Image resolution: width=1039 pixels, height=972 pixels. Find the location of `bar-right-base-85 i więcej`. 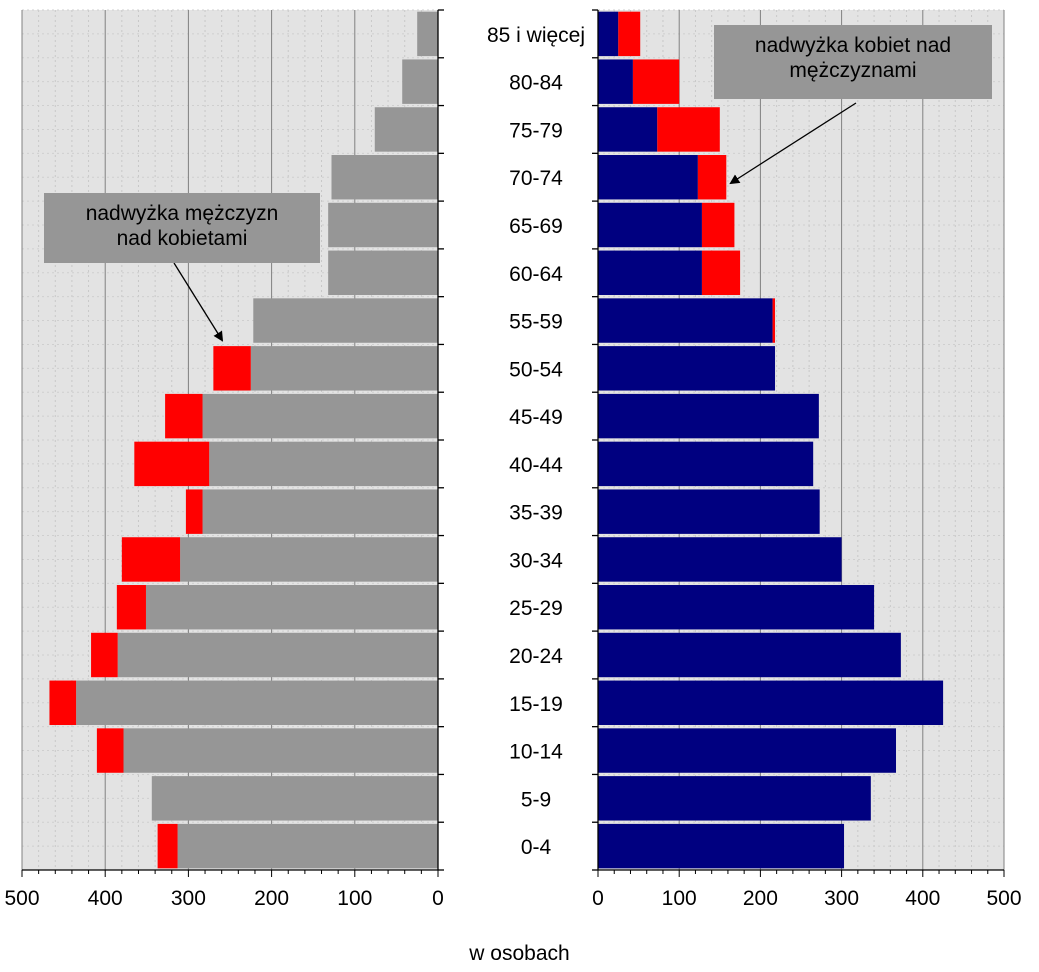

bar-right-base-85 i więcej is located at coordinates (608, 34).